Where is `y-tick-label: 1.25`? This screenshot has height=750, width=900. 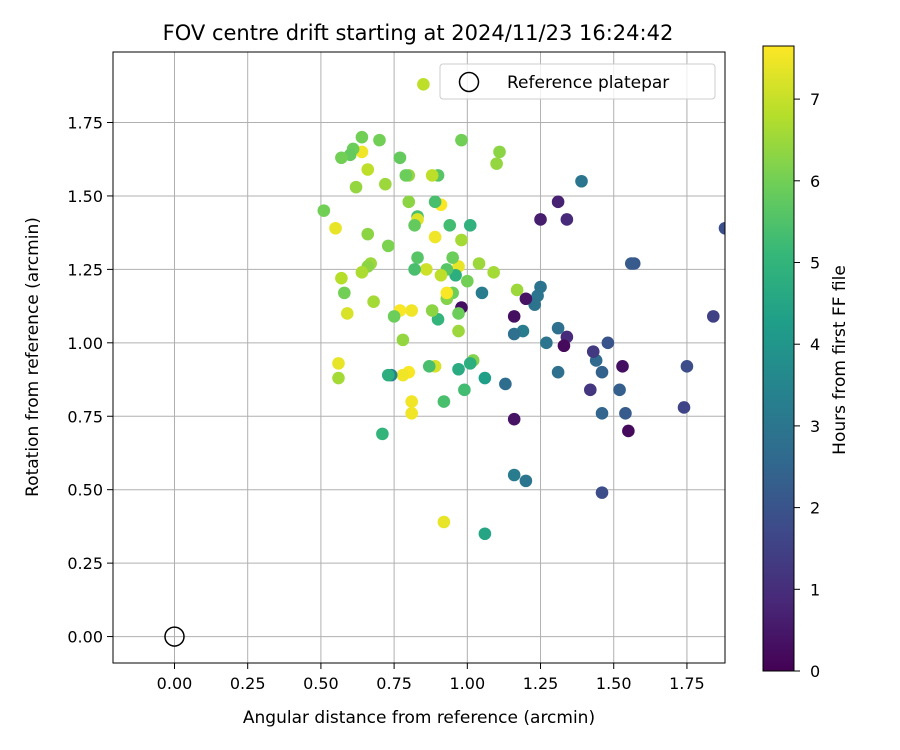
y-tick-label: 1.25 is located at coordinates (85, 269).